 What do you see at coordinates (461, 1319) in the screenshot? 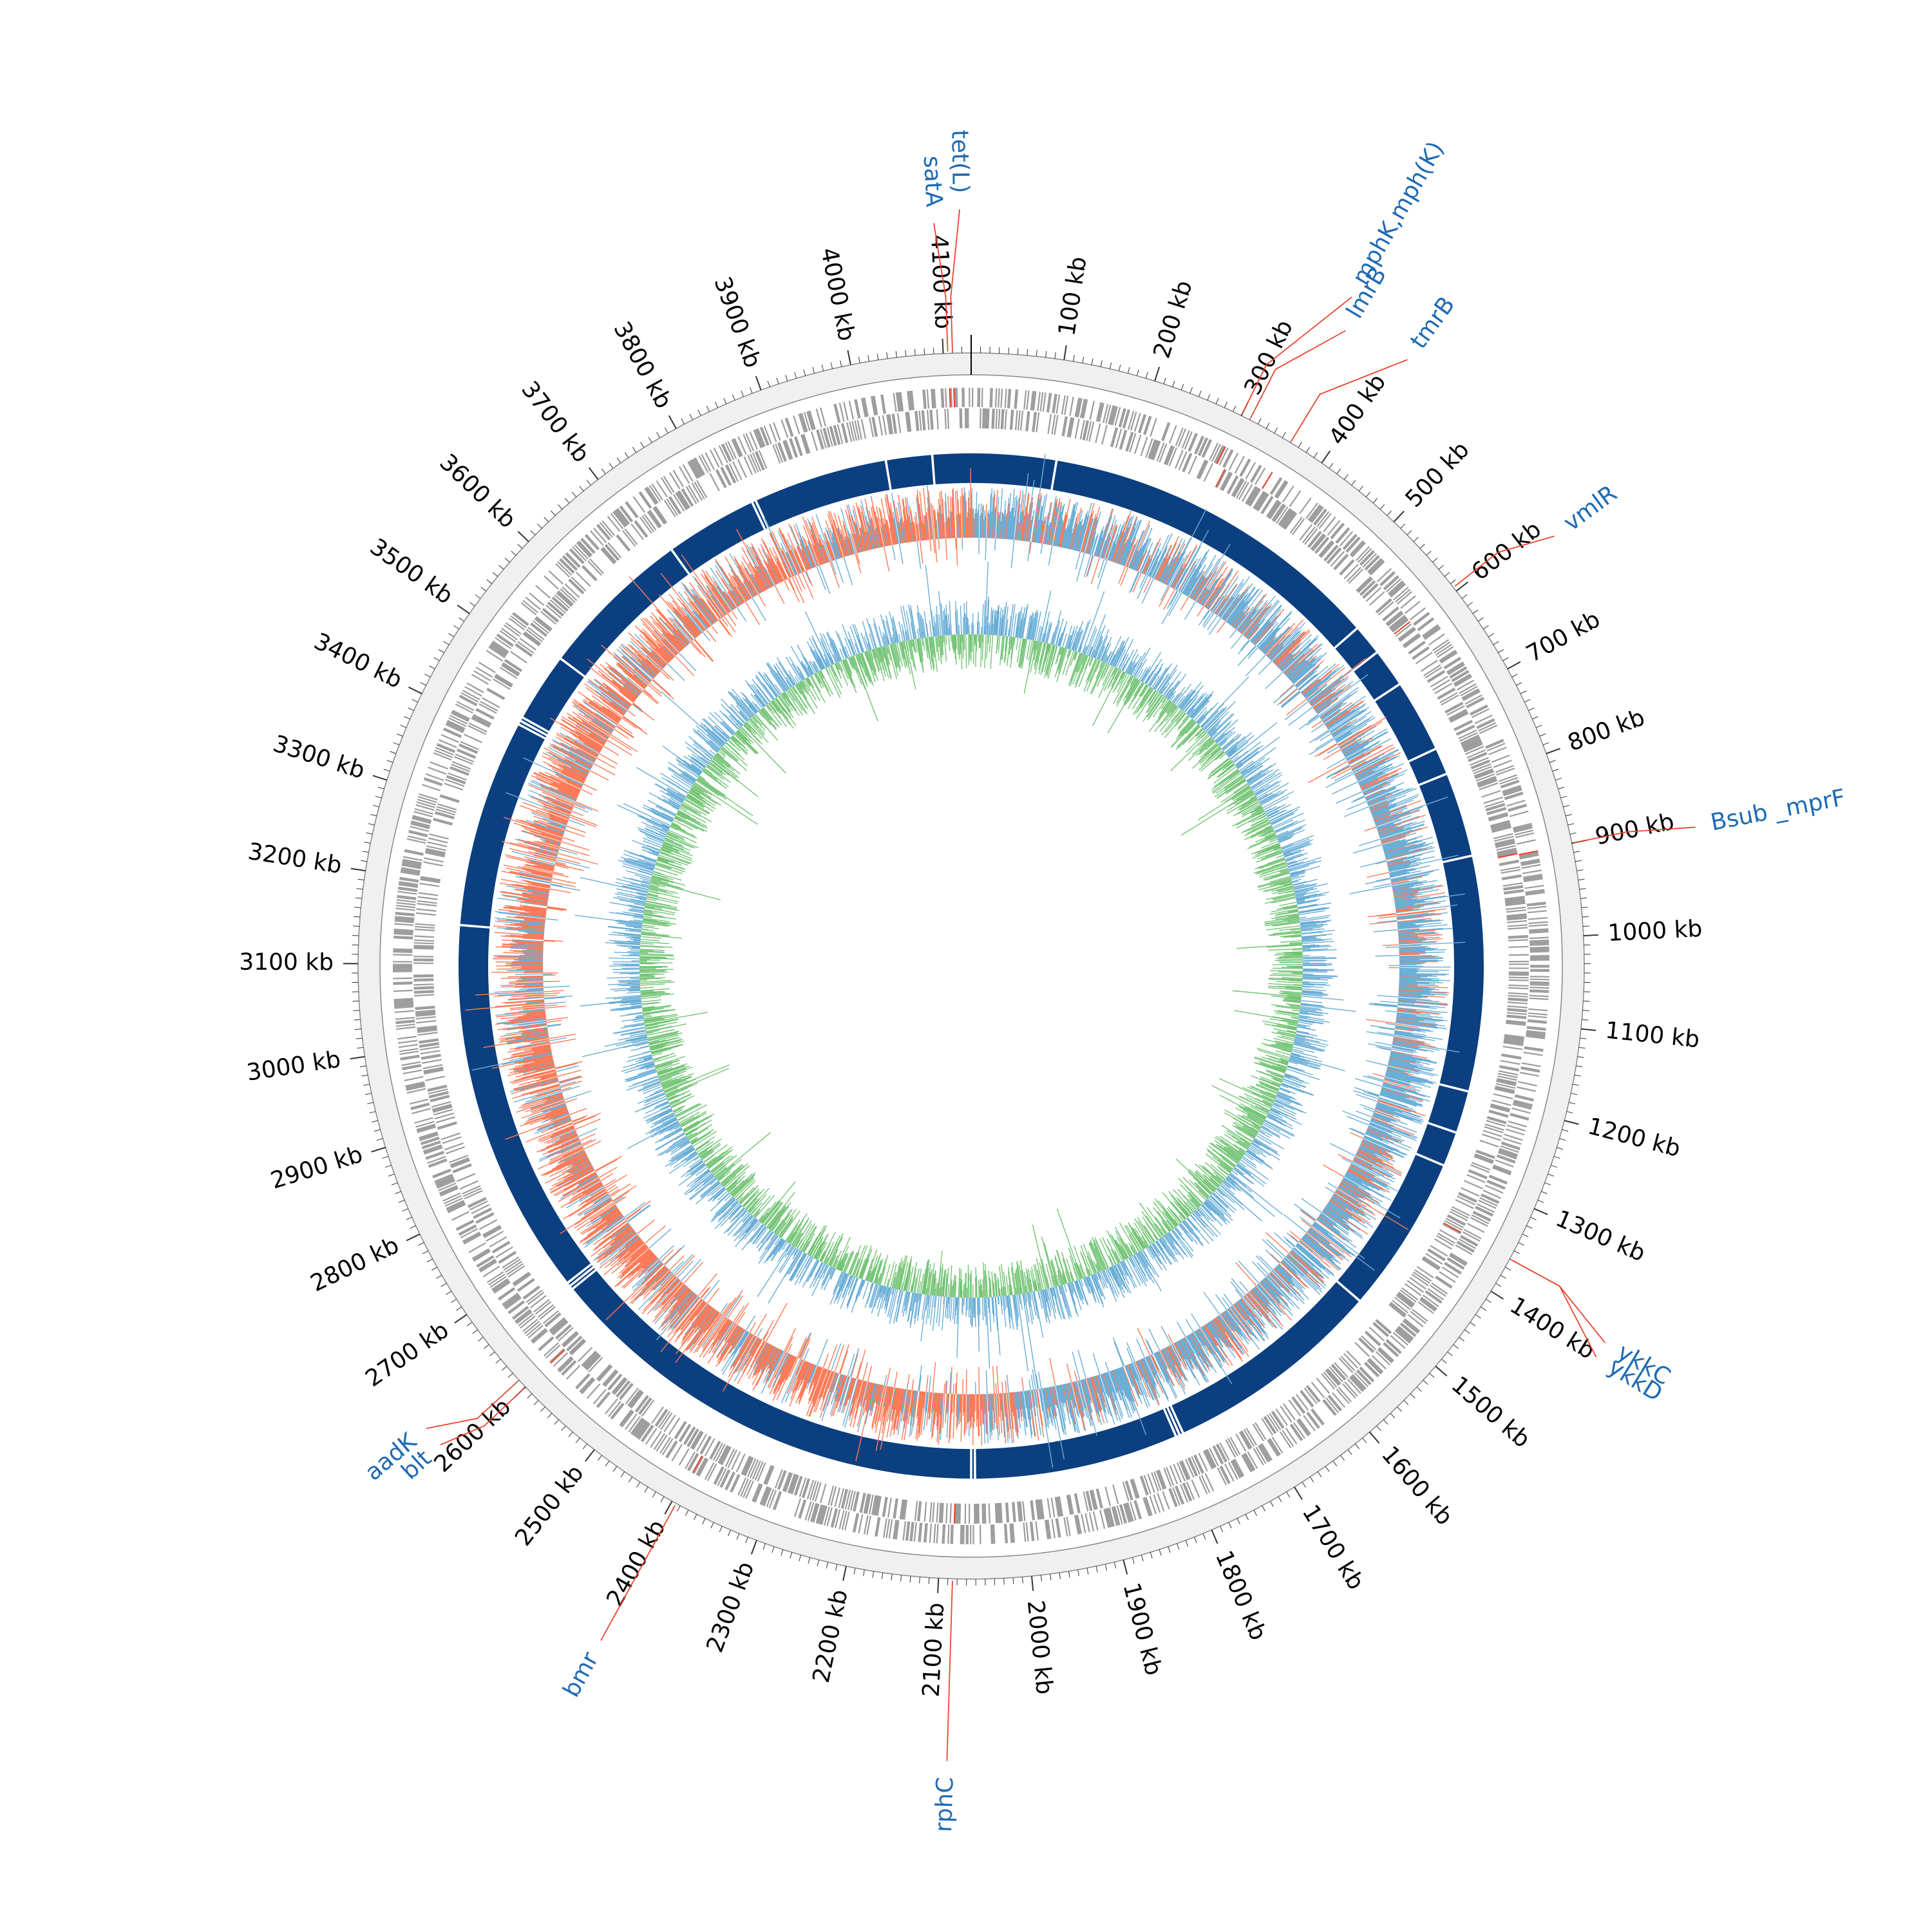
I see `major-tick` at bounding box center [461, 1319].